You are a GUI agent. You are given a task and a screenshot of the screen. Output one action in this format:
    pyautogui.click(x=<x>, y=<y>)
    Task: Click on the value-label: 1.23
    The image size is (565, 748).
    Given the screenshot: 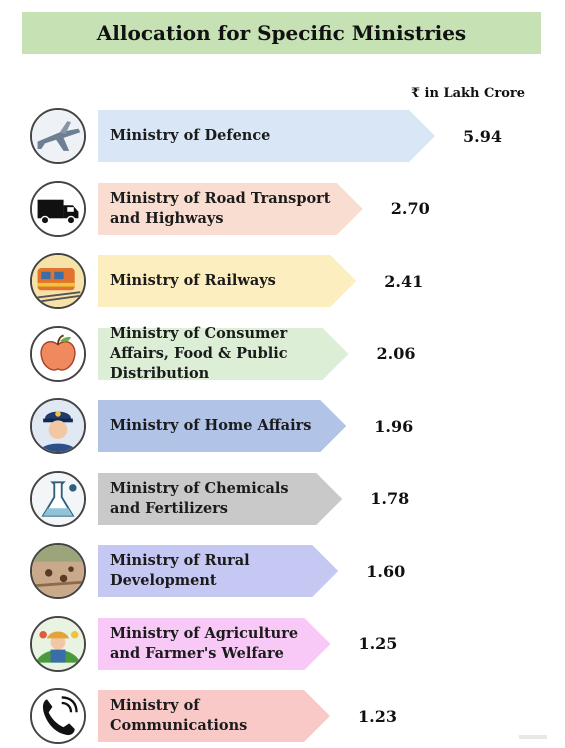 What is the action you would take?
    pyautogui.click(x=377, y=716)
    